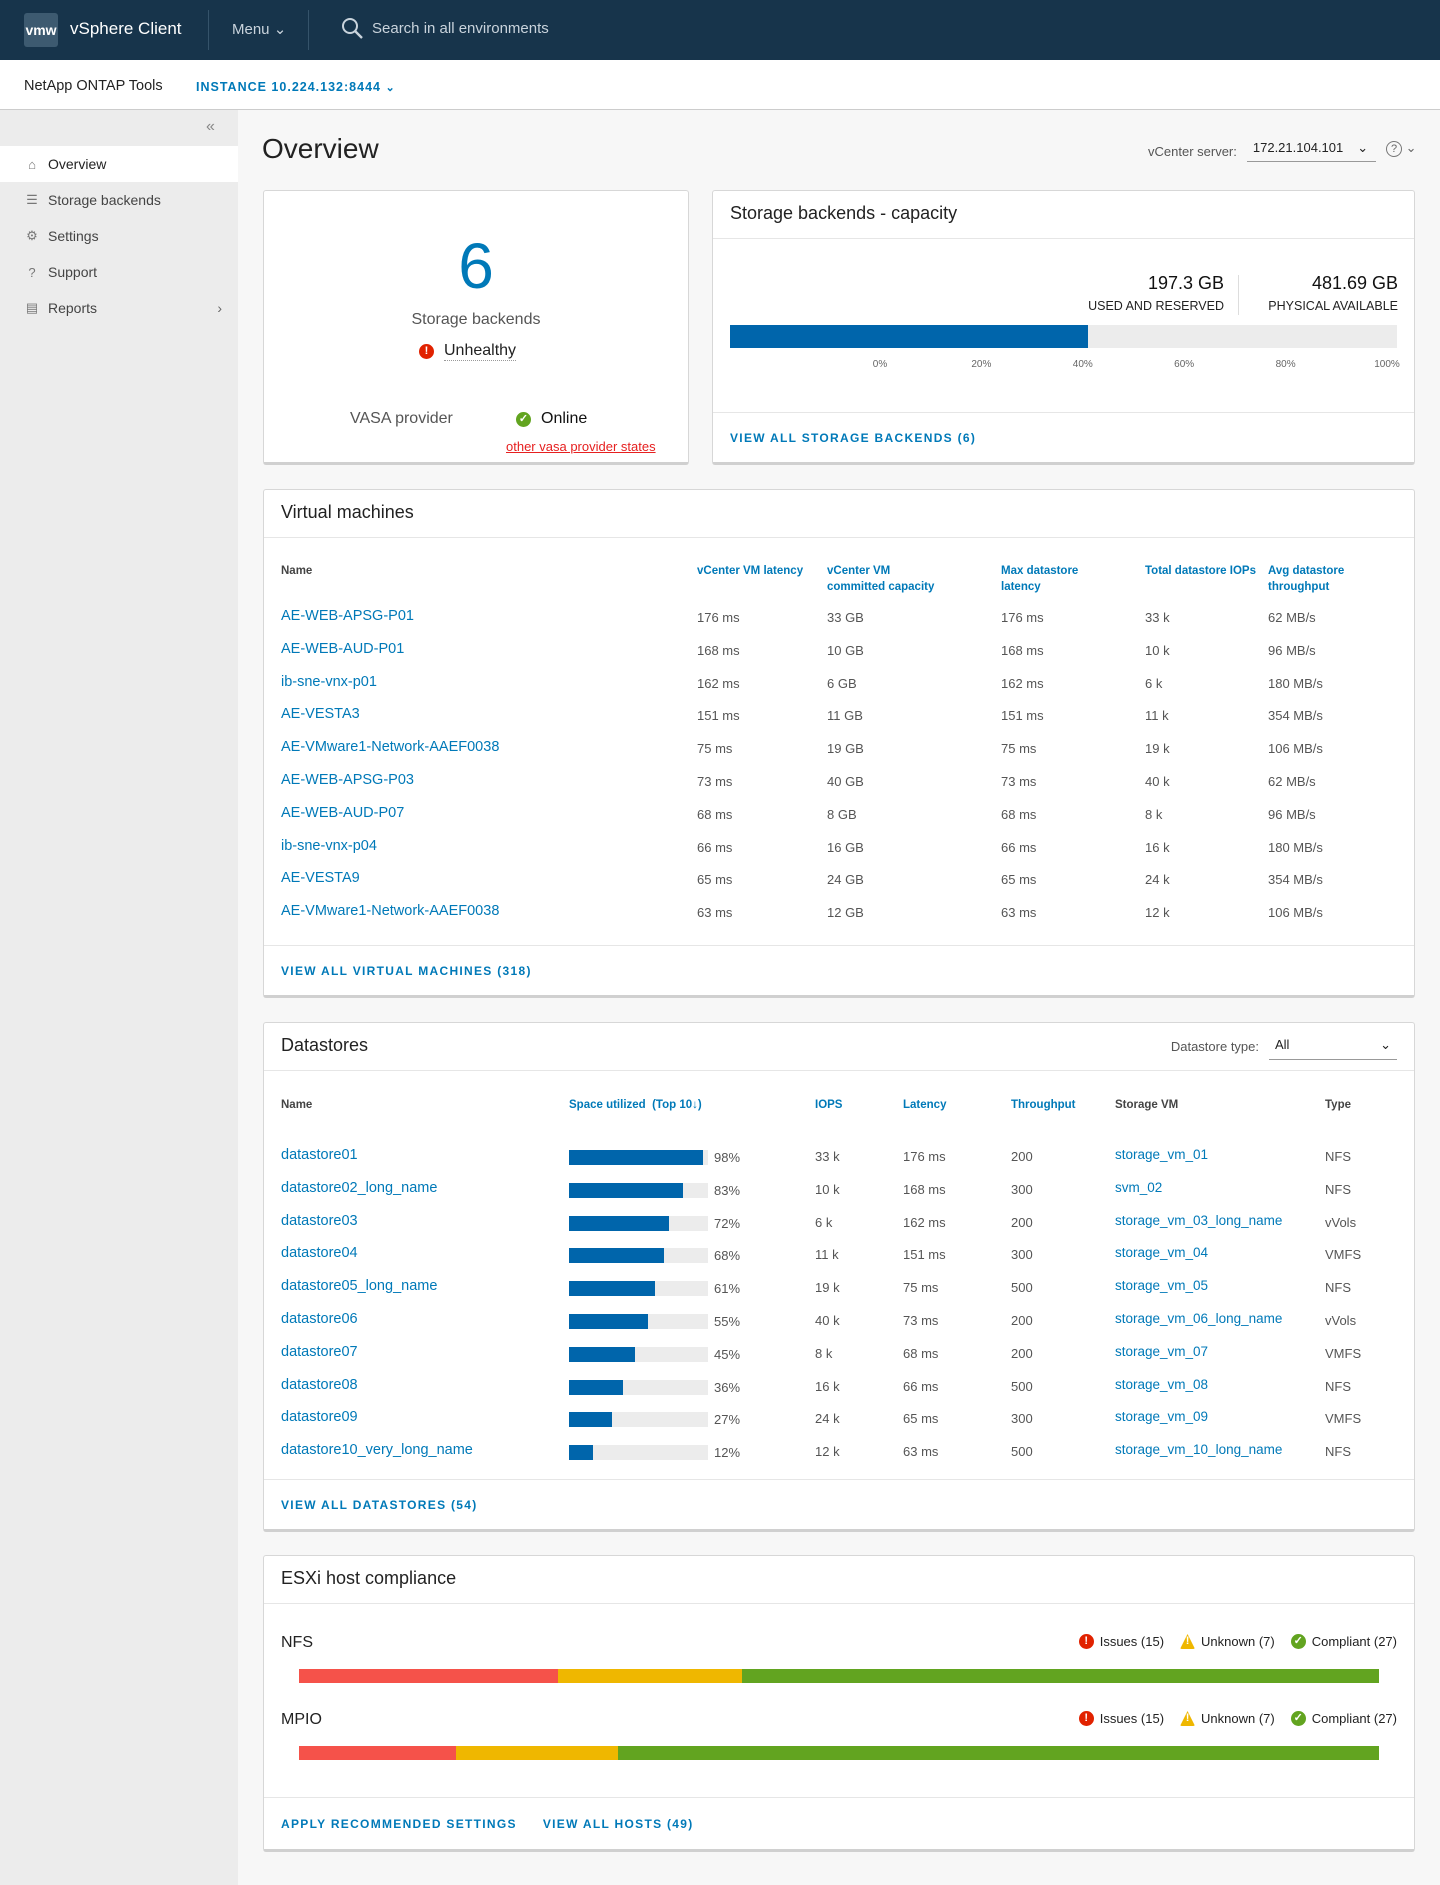 Image resolution: width=1440 pixels, height=1885 pixels. Describe the element at coordinates (343, 648) in the screenshot. I see `vm-name-link: AE-WEB-AUD-P01` at that location.